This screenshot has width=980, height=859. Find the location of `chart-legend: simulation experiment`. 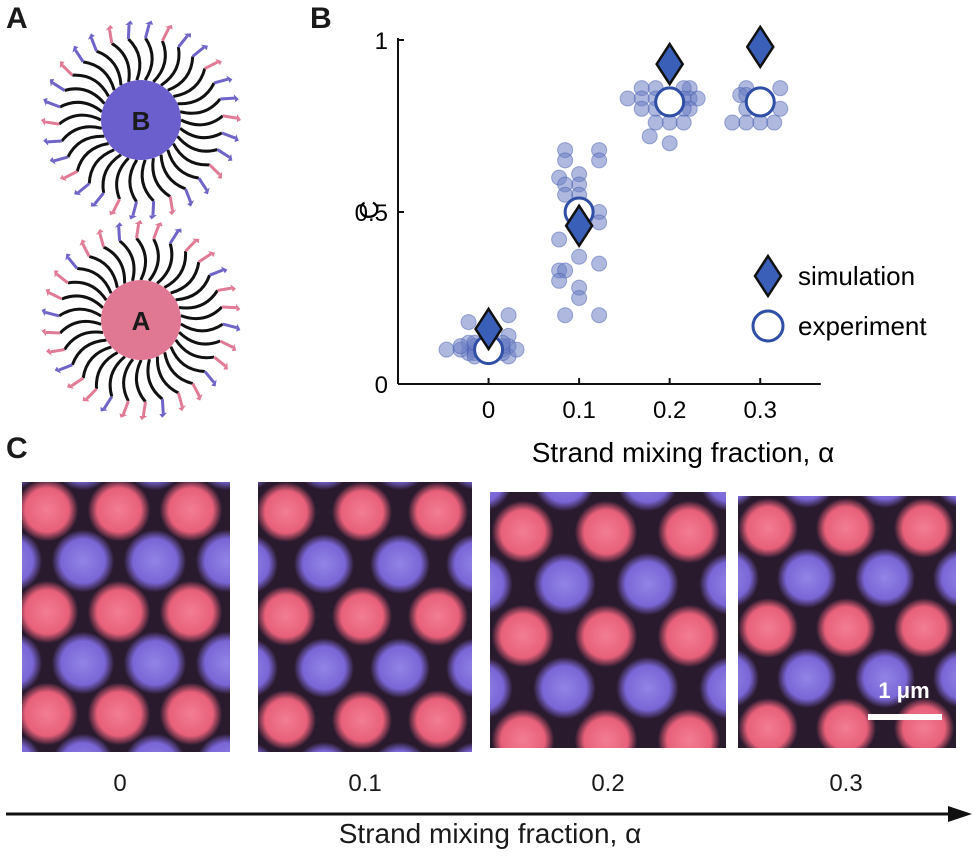

chart-legend: simulation experiment is located at coordinates (839, 298).